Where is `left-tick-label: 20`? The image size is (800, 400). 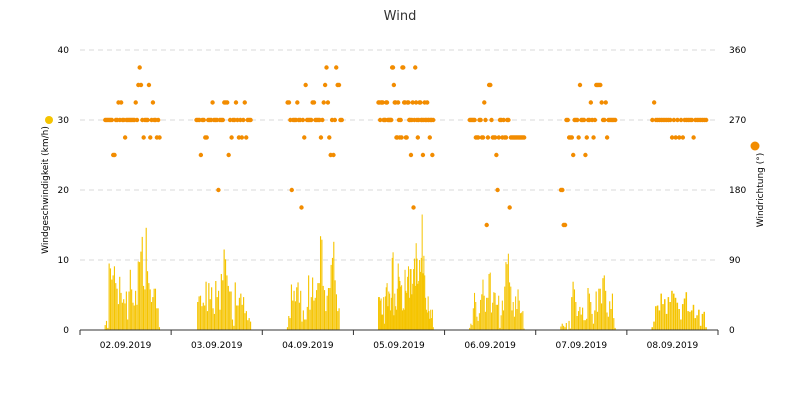 left-tick-label: 20 is located at coordinates (64, 191).